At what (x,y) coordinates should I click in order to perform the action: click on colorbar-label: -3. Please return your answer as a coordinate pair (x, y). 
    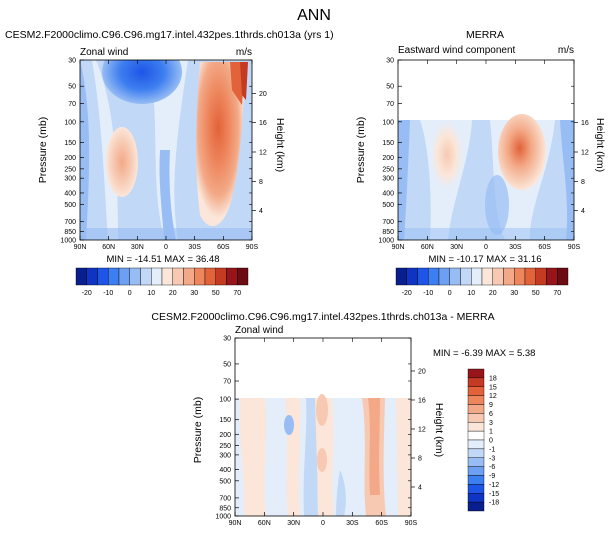
    Looking at the image, I should click on (492, 458).